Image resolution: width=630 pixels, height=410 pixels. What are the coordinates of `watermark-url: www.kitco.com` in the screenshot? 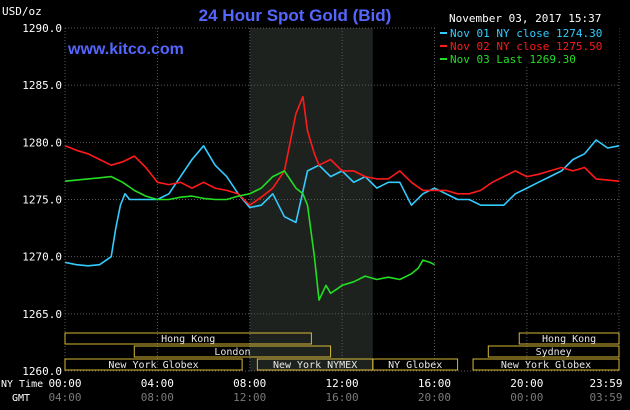 It's located at (125, 49).